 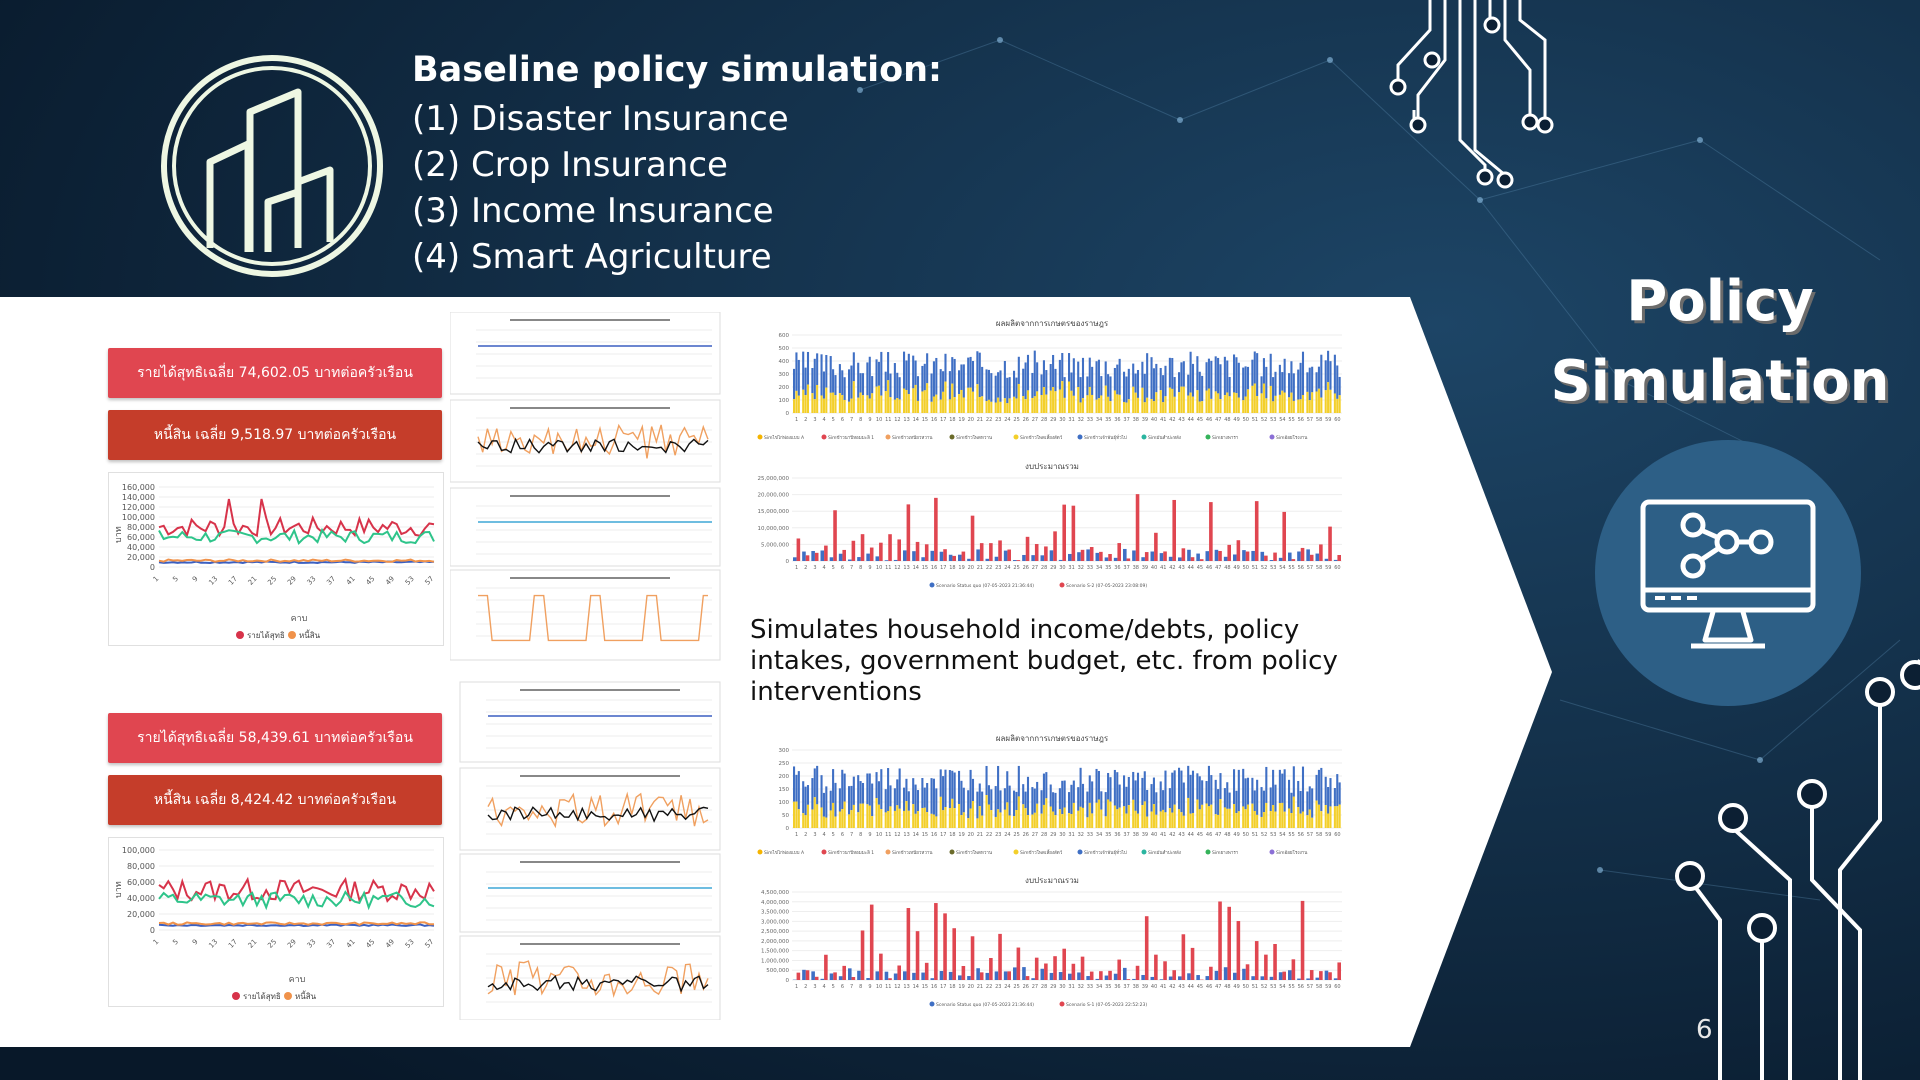 What do you see at coordinates (292, 635) in the screenshot?
I see `legend-debt-dot` at bounding box center [292, 635].